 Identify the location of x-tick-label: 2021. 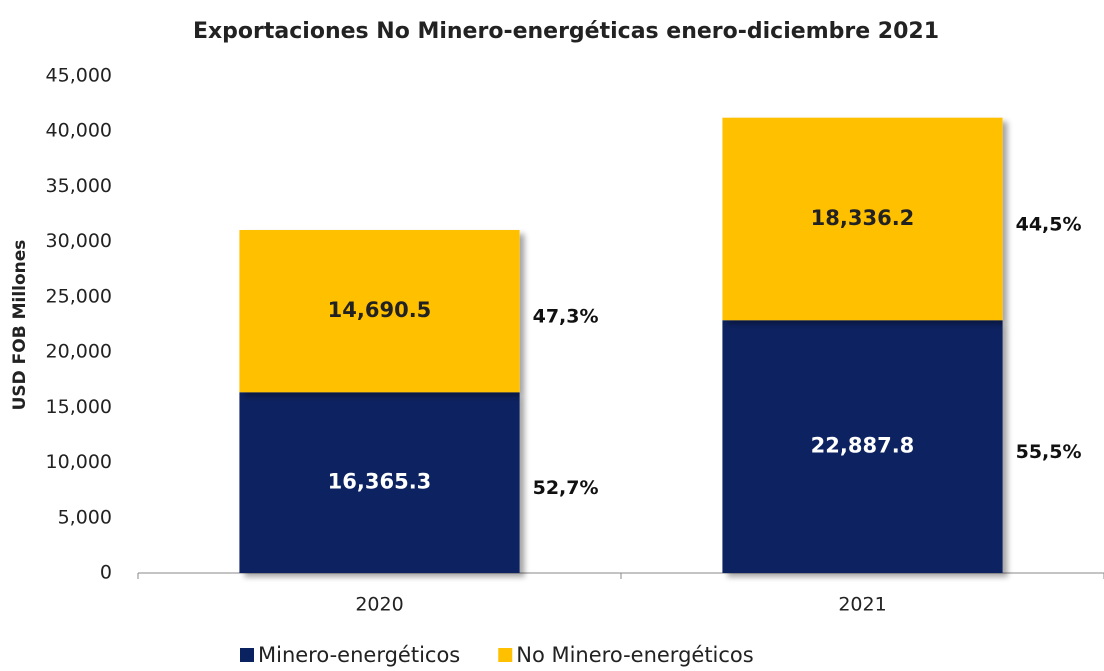
(862, 605).